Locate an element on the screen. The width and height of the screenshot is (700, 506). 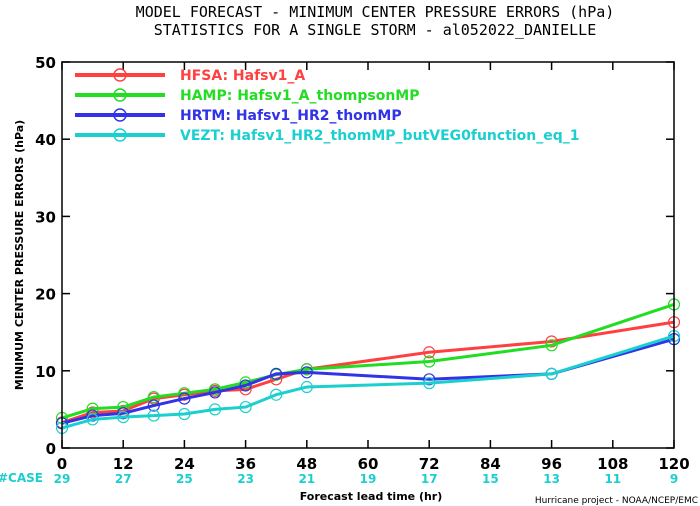
x-tick-label: 60 is located at coordinates (368, 464).